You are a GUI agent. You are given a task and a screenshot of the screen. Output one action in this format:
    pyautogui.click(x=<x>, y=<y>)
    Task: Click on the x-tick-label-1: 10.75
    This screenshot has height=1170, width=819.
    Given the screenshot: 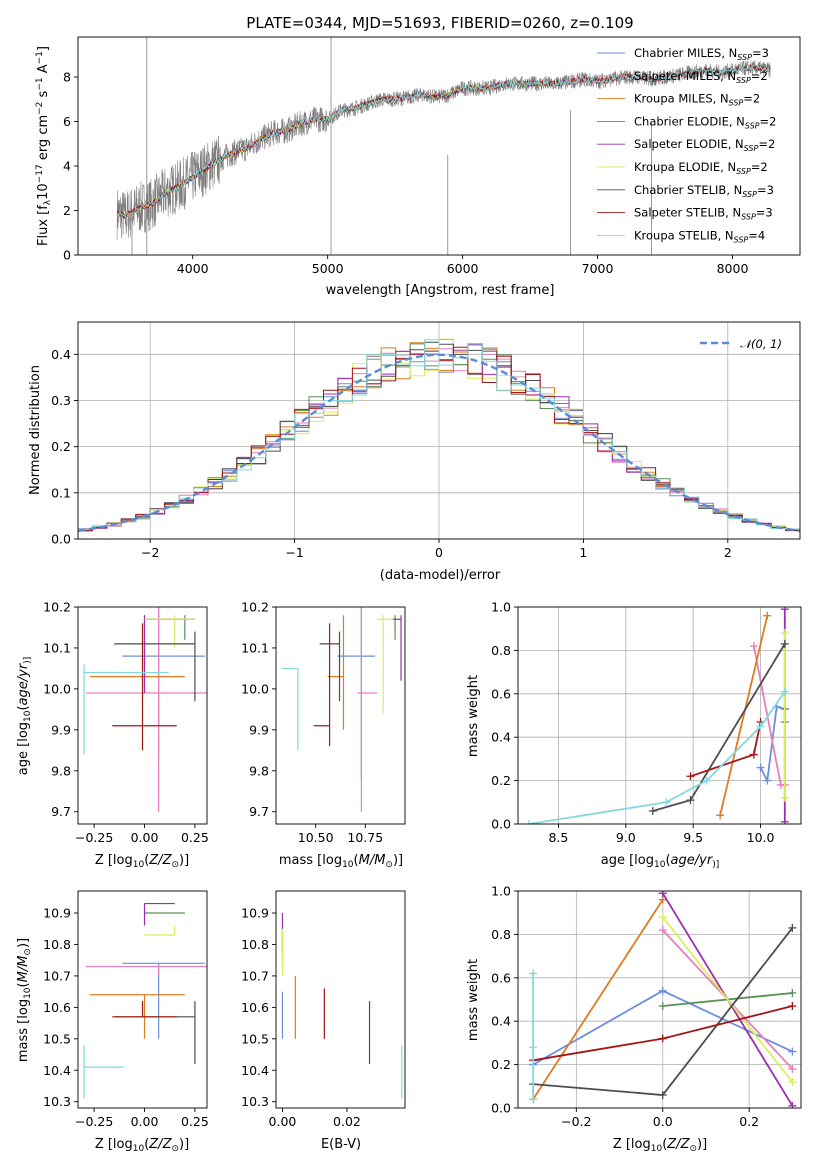 What is the action you would take?
    pyautogui.click(x=365, y=837)
    